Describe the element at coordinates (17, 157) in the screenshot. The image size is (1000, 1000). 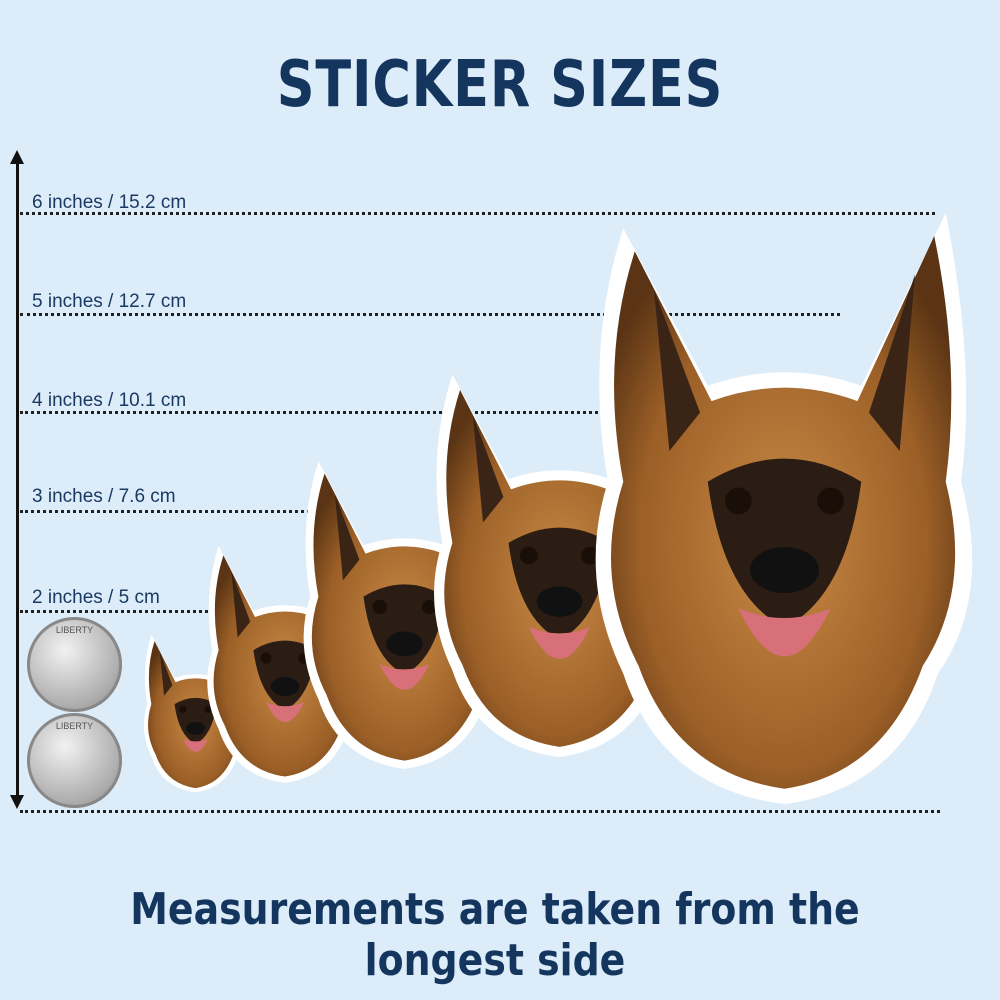
I see `arrow-up-icon` at that location.